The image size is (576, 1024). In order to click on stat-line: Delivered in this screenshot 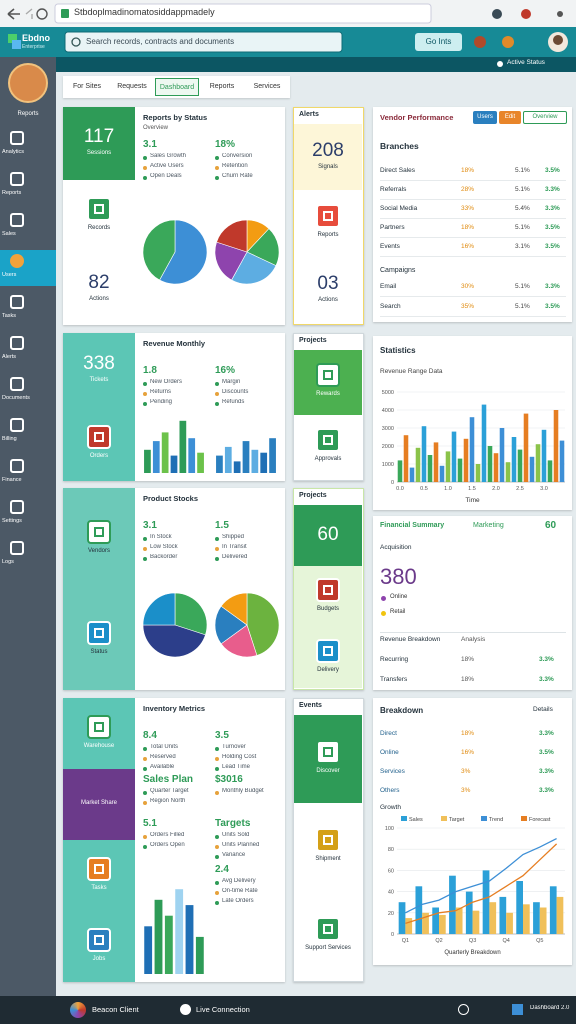, I will do `click(249, 558)`.